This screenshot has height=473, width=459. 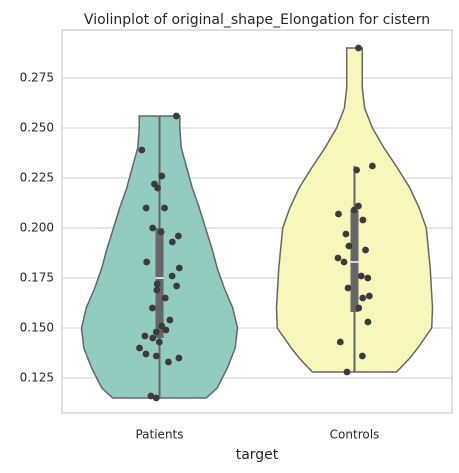 What do you see at coordinates (37, 78) in the screenshot?
I see `y-tick-label: 0.275` at bounding box center [37, 78].